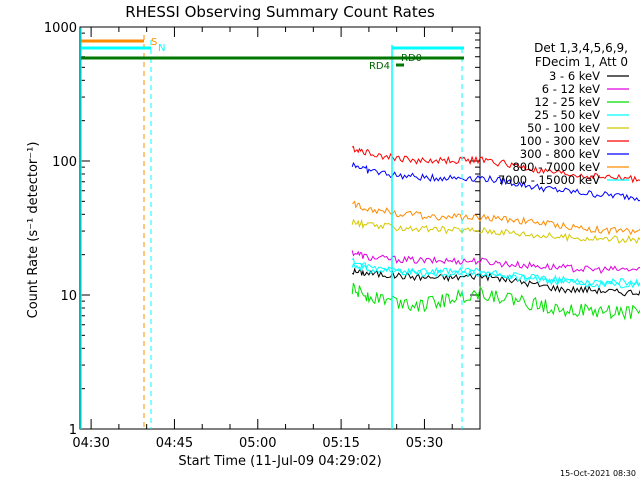 Image resolution: width=640 pixels, height=480 pixels. What do you see at coordinates (567, 115) in the screenshot?
I see `legend-label: 25 - 50 keV` at bounding box center [567, 115].